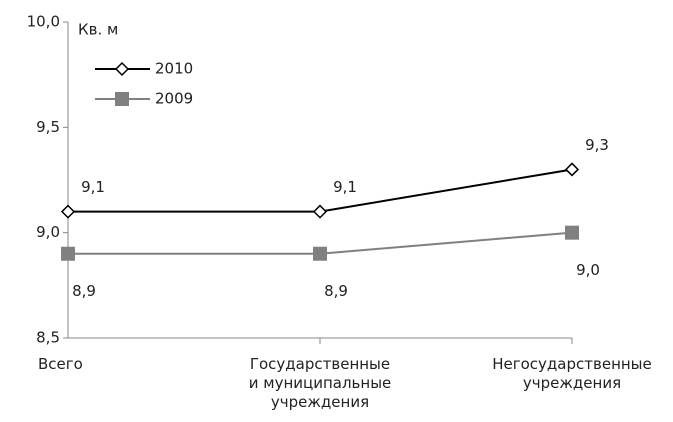  I want to click on data-label: 9,3, so click(597, 145).